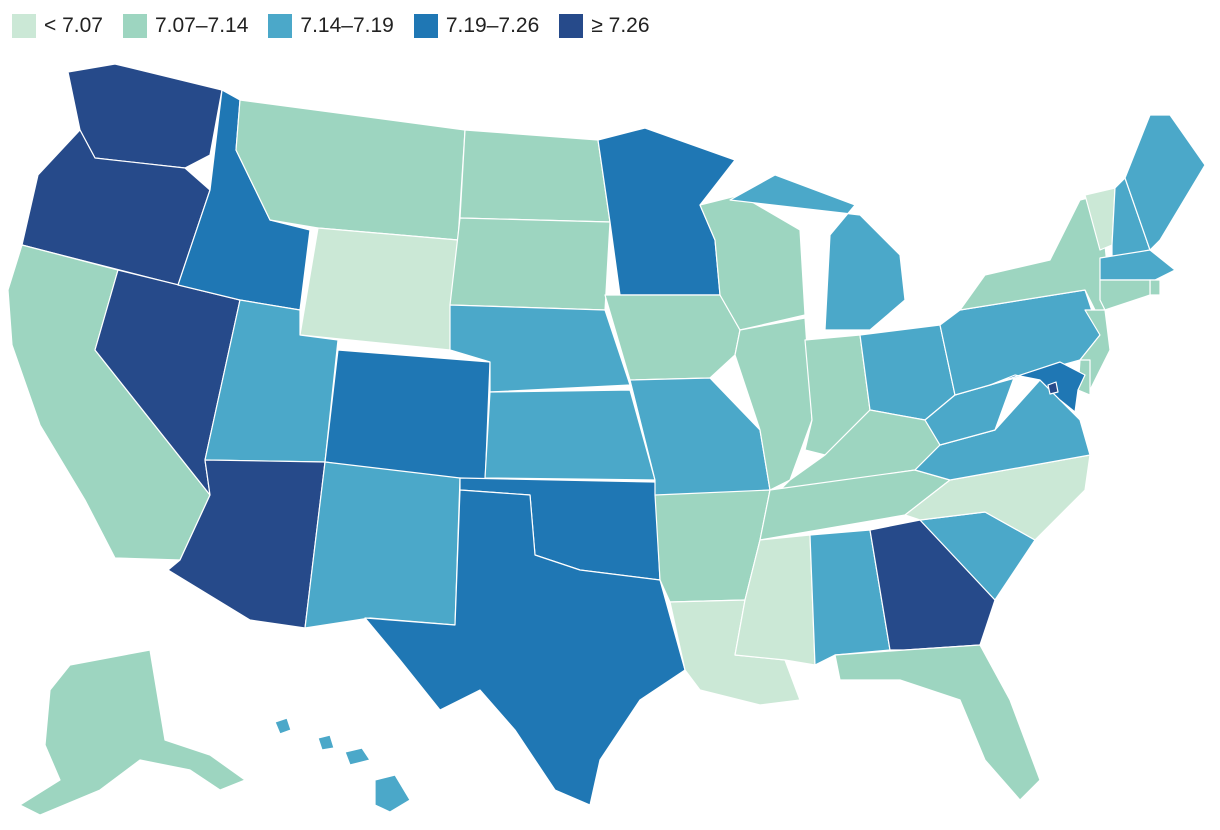 The width and height of the screenshot is (1220, 830). What do you see at coordinates (817, 252) in the screenshot?
I see `state-MI` at bounding box center [817, 252].